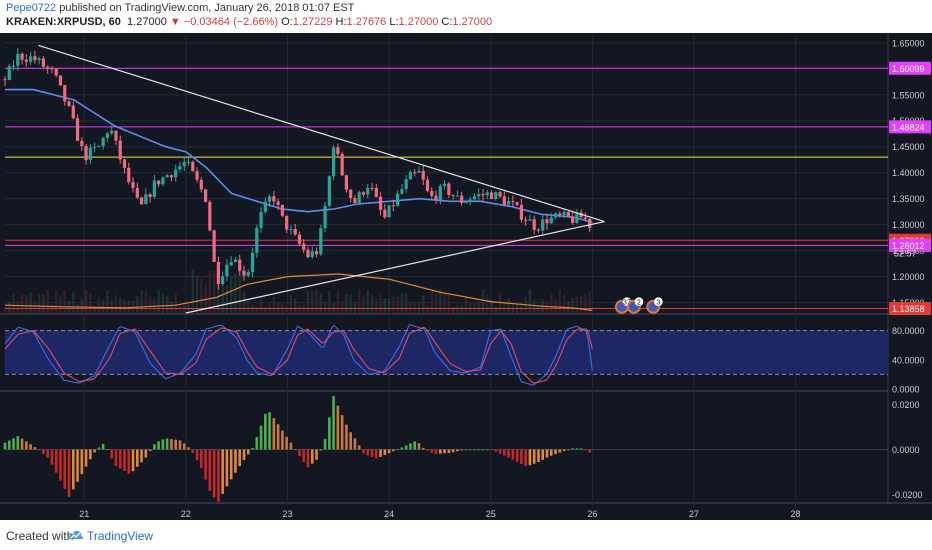 The height and width of the screenshot is (550, 932). What do you see at coordinates (31, 8) in the screenshot?
I see `author-link: Pepe0722` at bounding box center [31, 8].